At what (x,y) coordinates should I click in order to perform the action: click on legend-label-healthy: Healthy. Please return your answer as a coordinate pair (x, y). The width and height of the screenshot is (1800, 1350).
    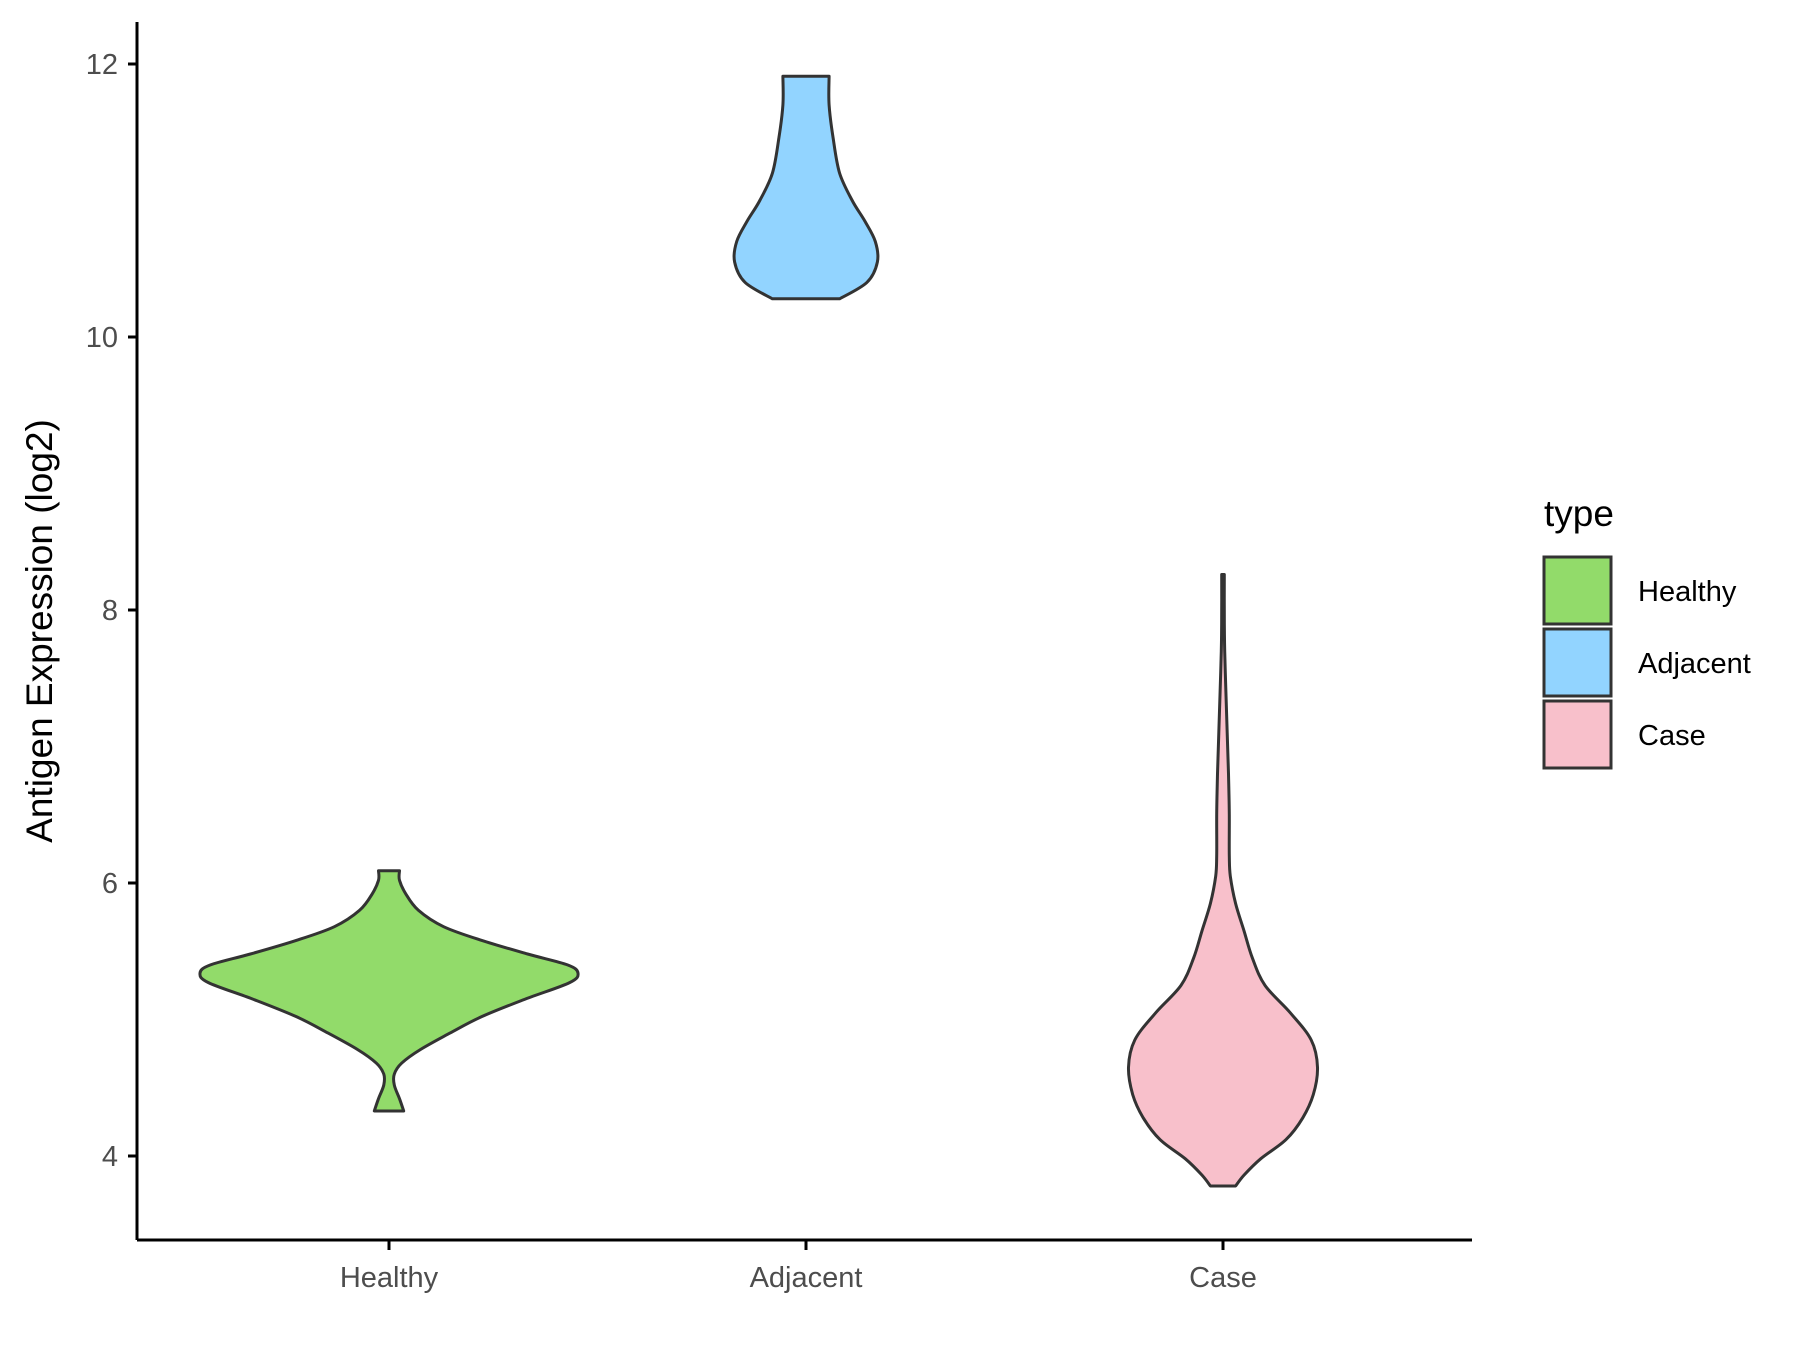
    Looking at the image, I should click on (1687, 592).